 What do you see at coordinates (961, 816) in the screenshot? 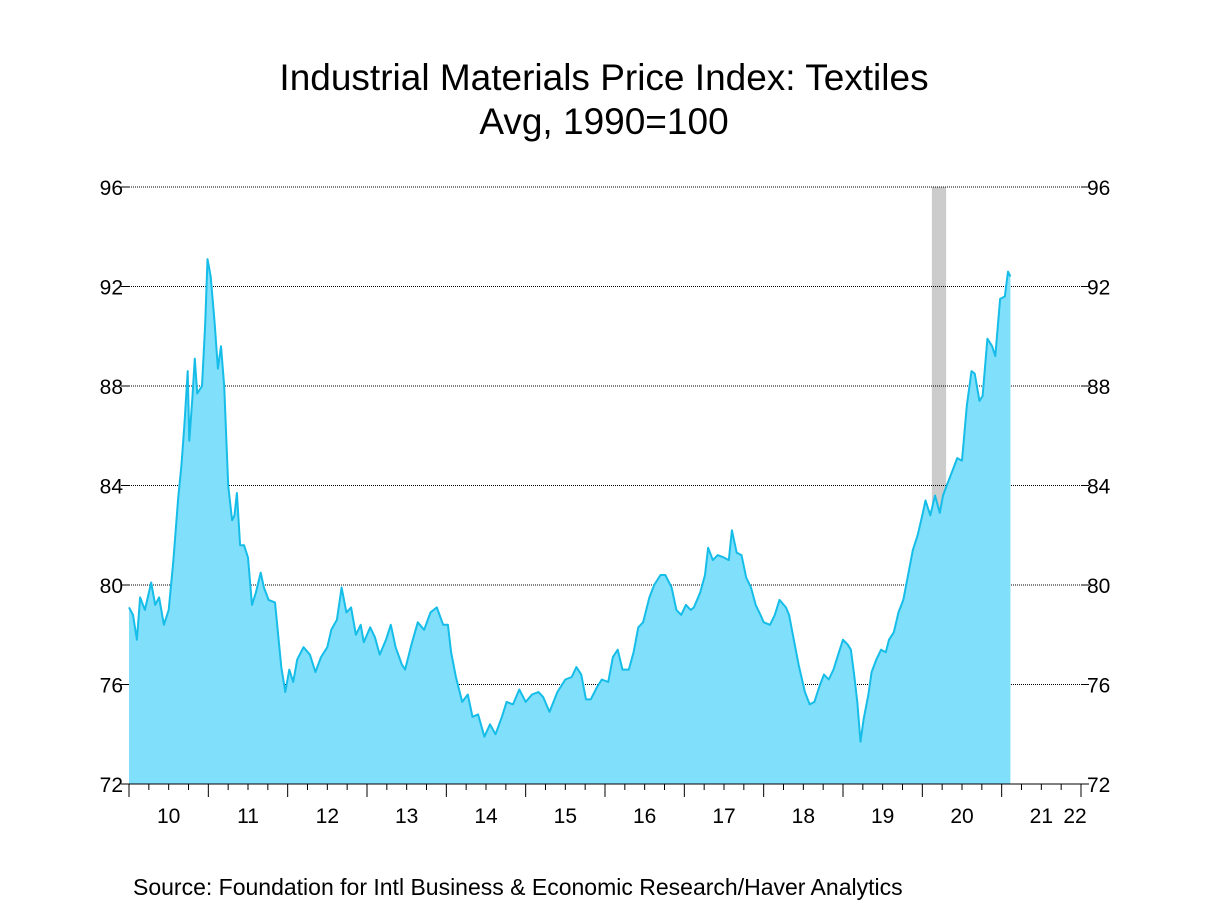
I see `x-tick-label: 20` at bounding box center [961, 816].